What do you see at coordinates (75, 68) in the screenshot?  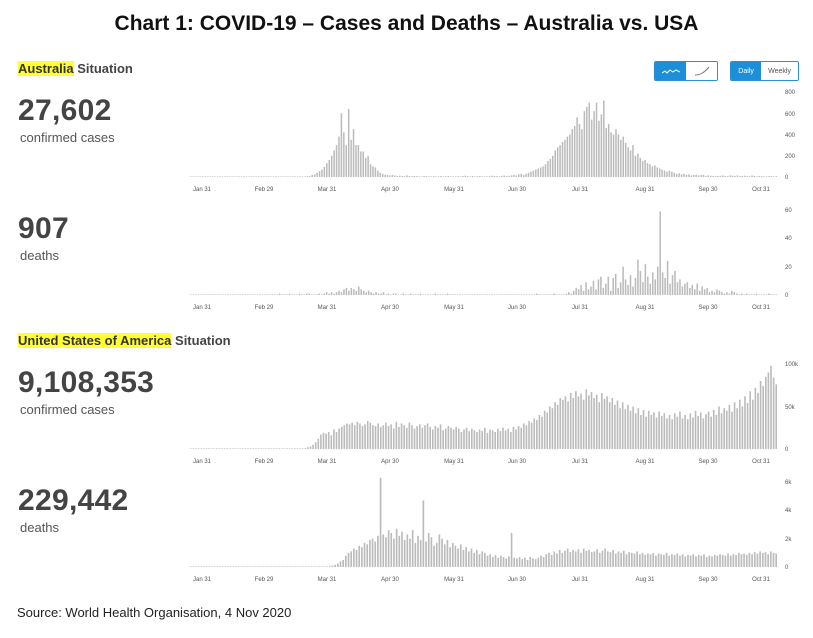 I see `australia-situation-heading: Australia Situation` at bounding box center [75, 68].